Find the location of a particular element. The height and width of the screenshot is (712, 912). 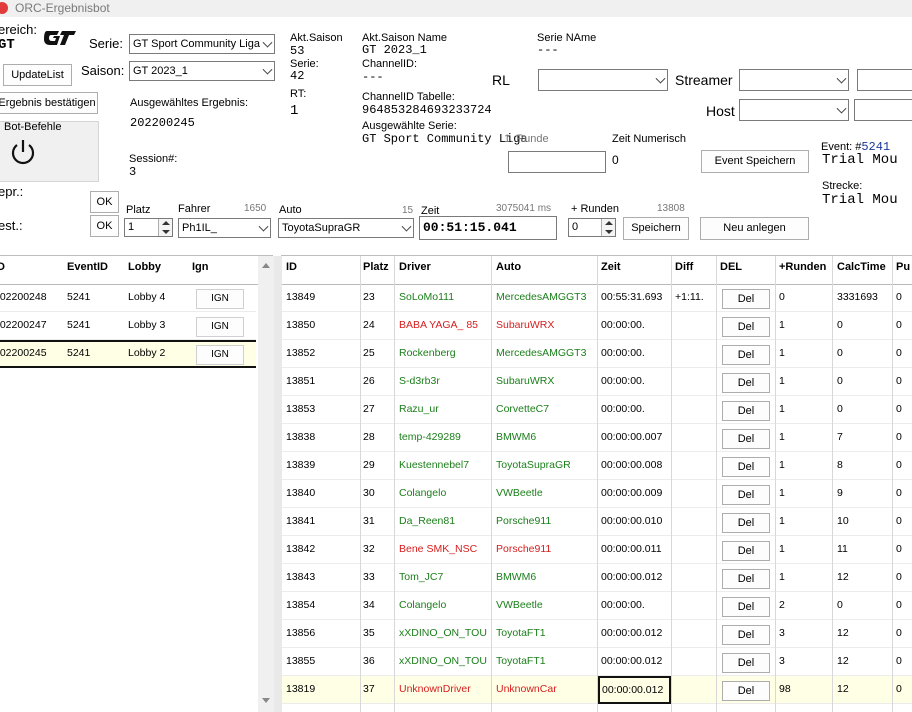

row-driver: Kuestennebel7 is located at coordinates (434, 465).